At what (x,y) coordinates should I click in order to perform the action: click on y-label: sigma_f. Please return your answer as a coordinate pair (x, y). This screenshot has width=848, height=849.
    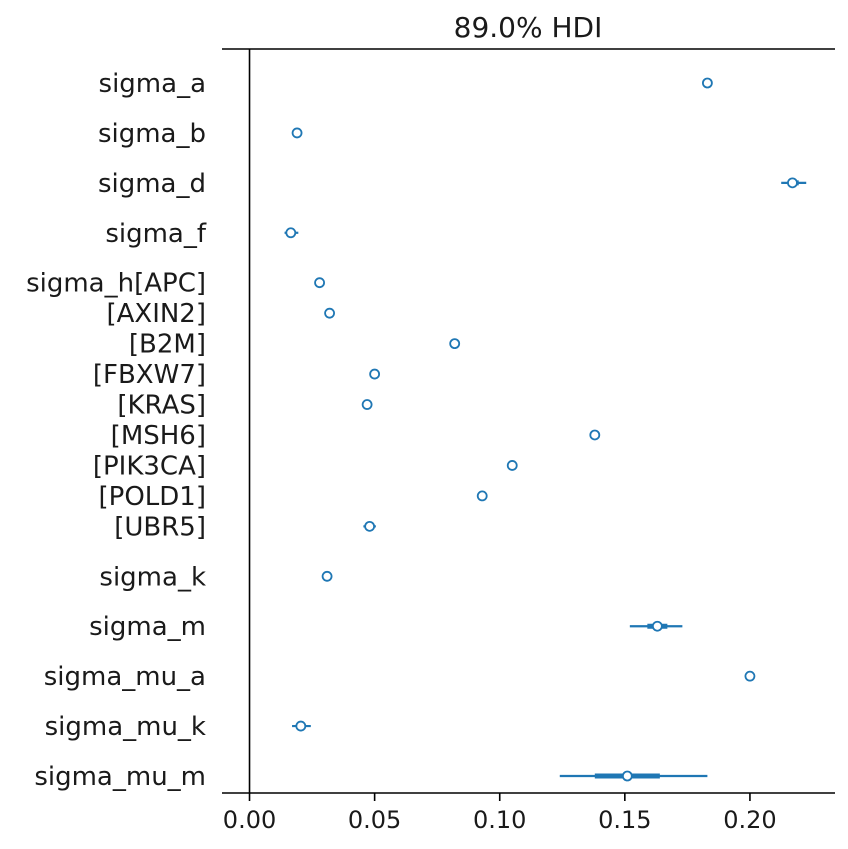
    Looking at the image, I should click on (156, 234).